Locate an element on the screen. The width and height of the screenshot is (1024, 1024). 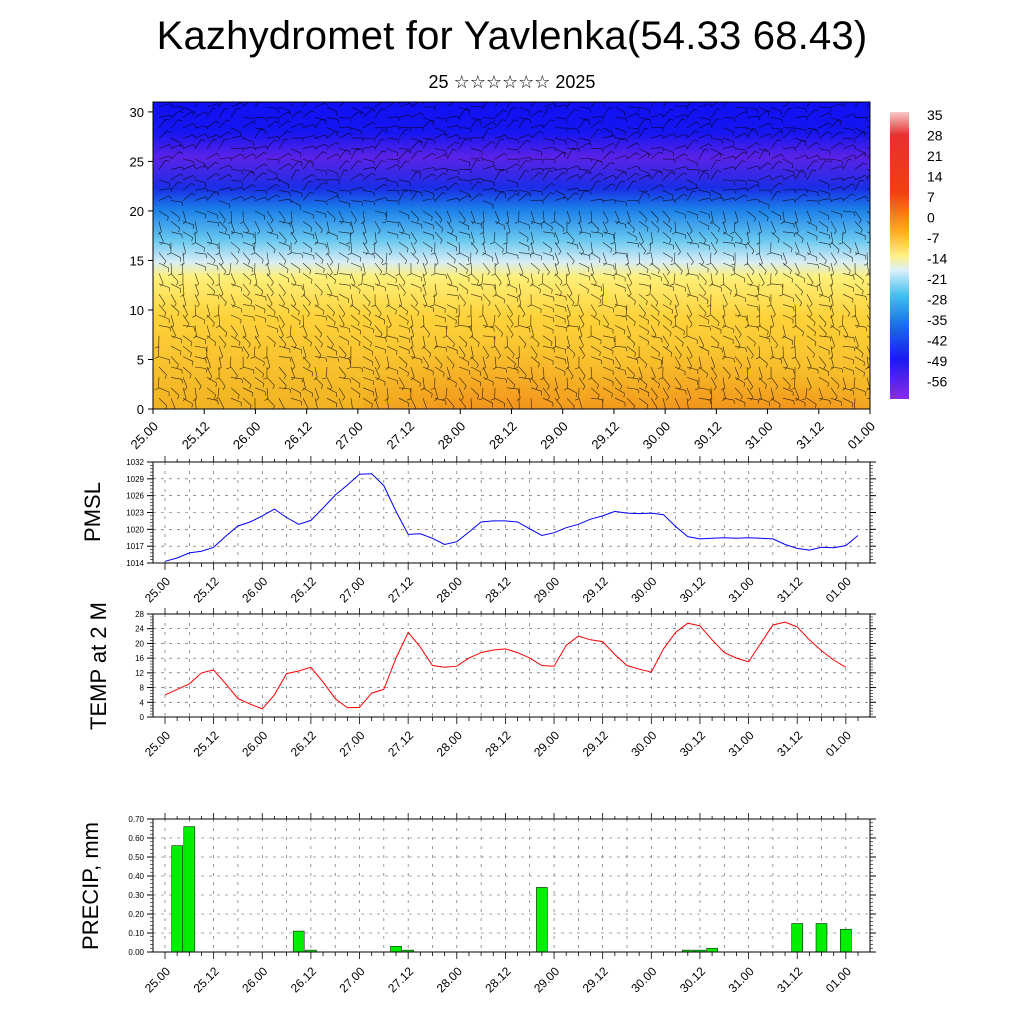
pmsl-grid is located at coordinates (511, 512).